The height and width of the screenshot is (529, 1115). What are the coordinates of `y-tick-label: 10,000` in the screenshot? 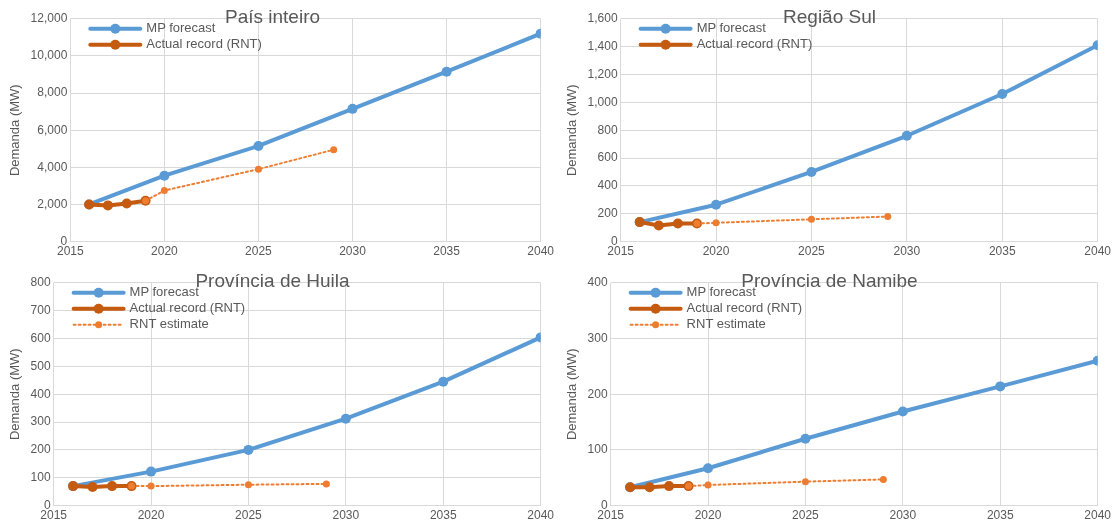 It's located at (49, 55).